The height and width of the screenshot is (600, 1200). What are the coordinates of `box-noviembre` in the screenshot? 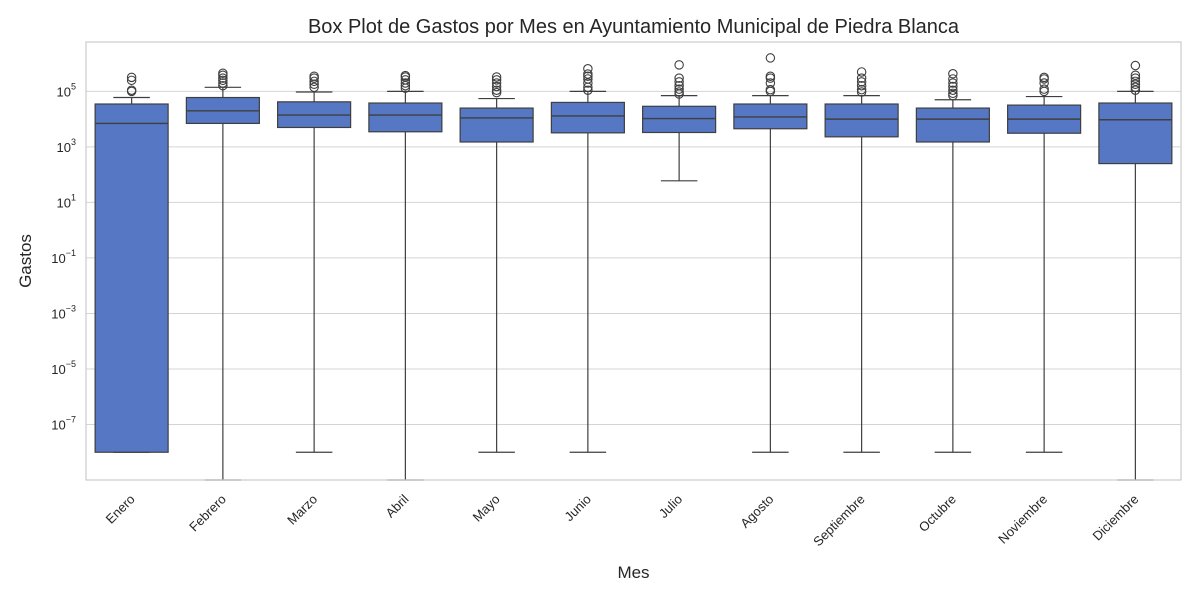 It's located at (1044, 262).